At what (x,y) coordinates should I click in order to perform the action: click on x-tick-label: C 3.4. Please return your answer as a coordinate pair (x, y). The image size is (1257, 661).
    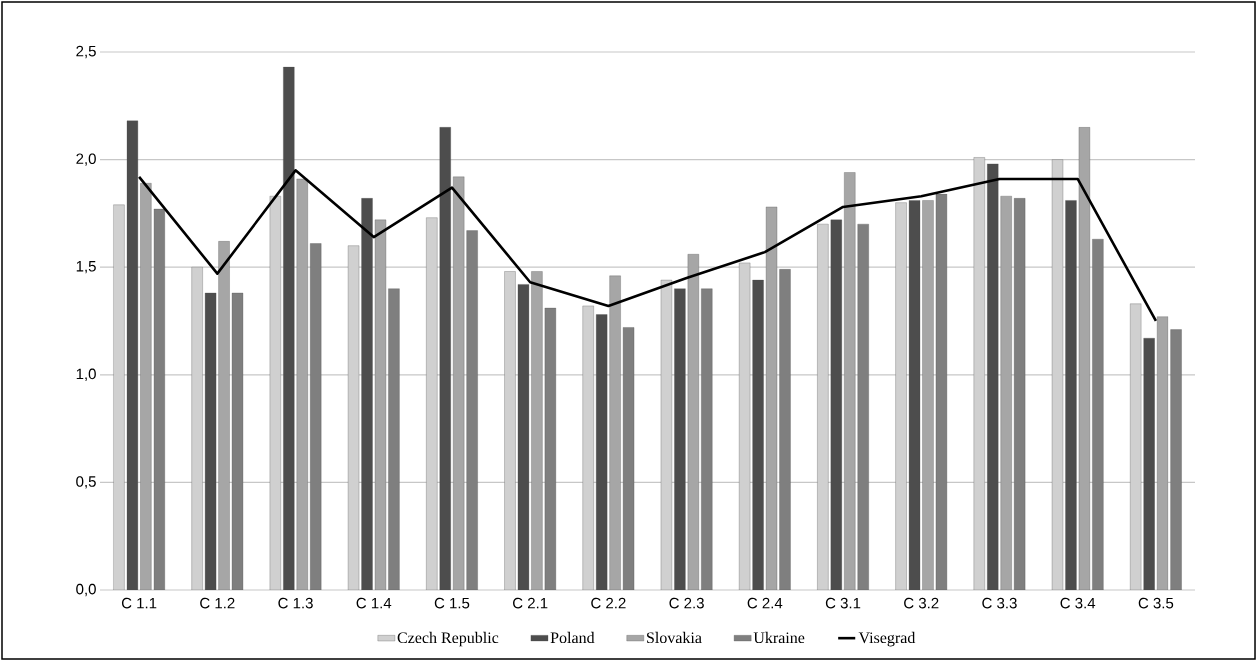
    Looking at the image, I should click on (1078, 603).